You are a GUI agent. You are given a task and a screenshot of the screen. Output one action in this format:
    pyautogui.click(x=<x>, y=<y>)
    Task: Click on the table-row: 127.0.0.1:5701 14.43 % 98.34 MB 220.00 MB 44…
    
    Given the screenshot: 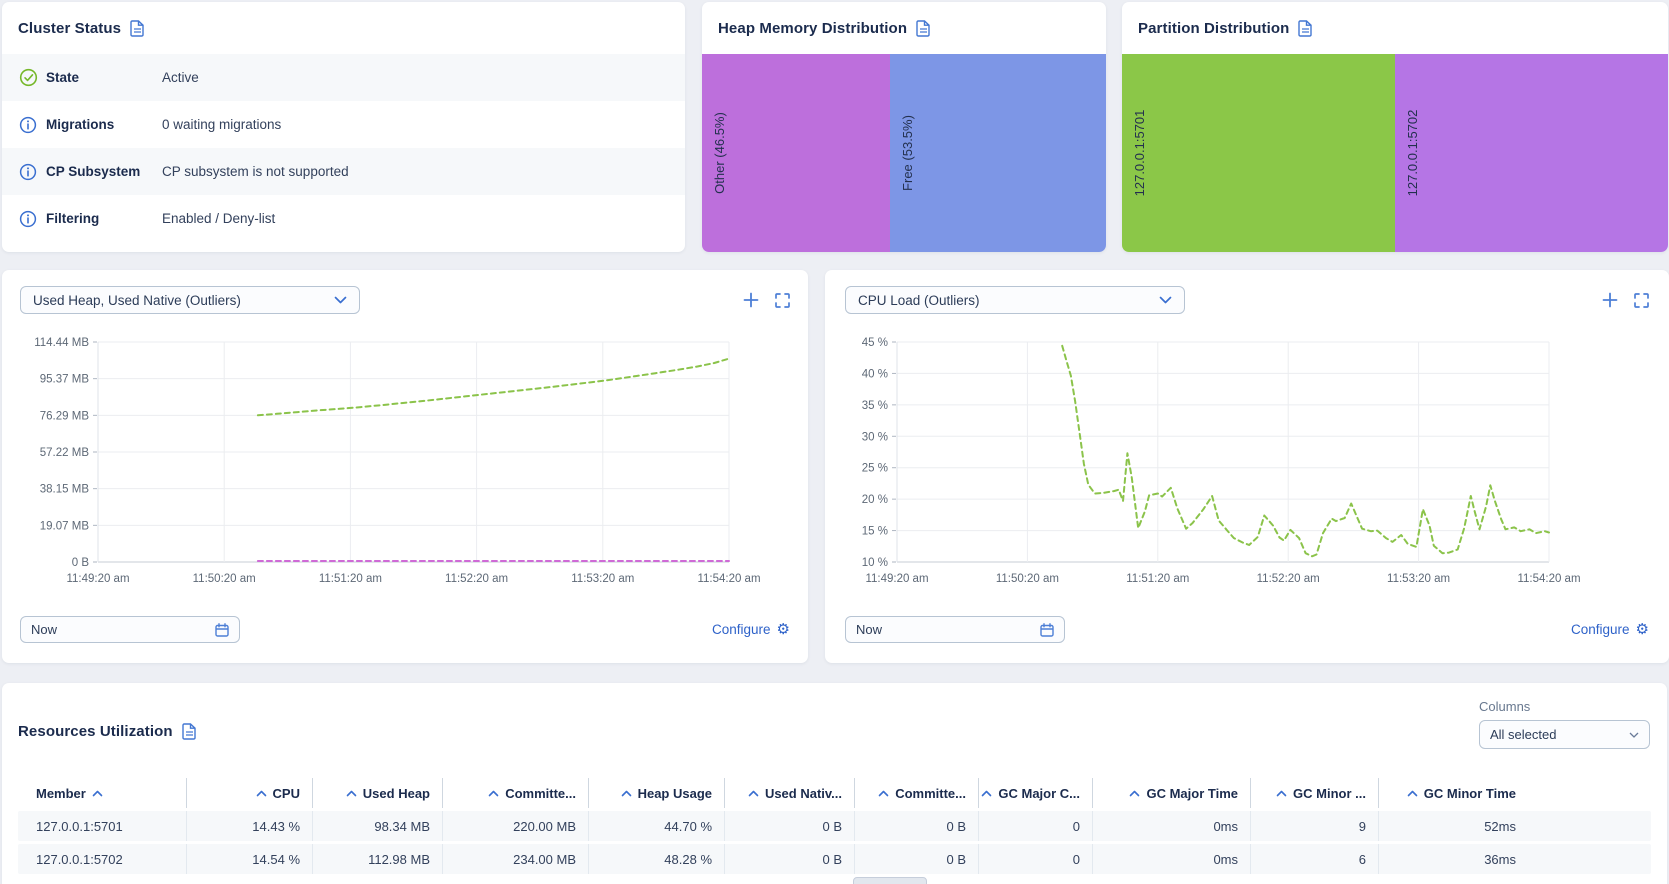 What is the action you would take?
    pyautogui.click(x=834, y=826)
    